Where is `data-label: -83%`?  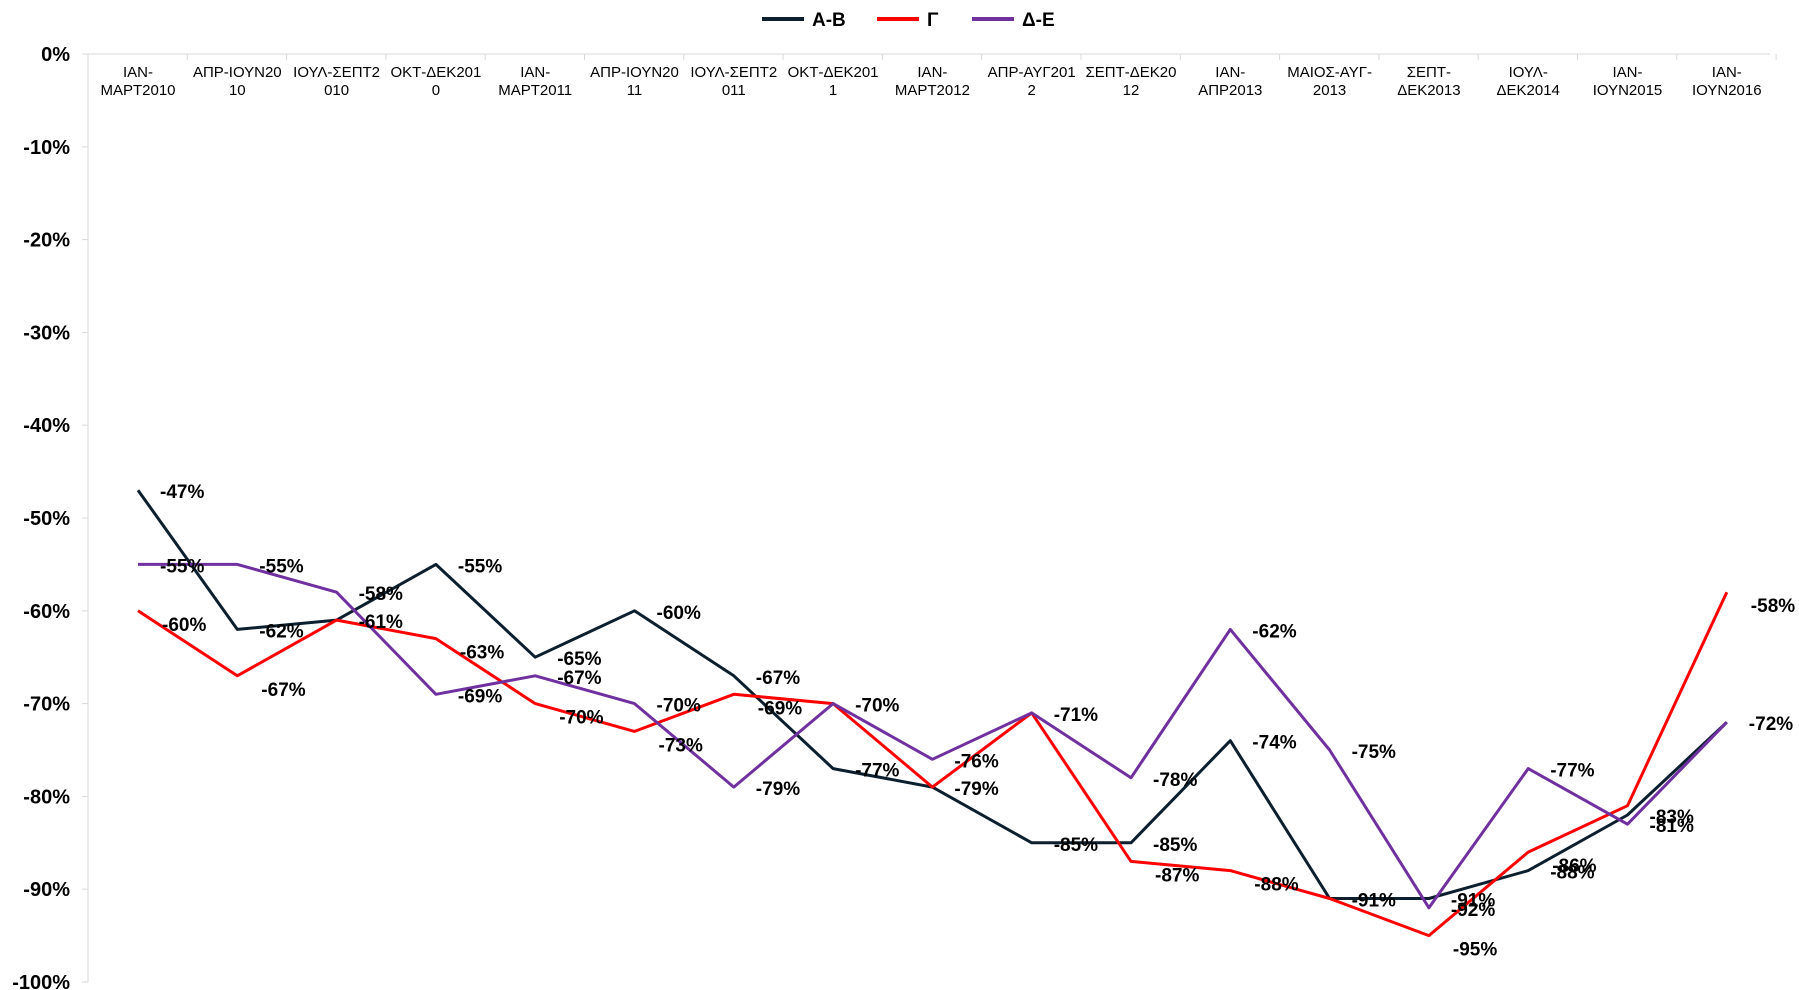 data-label: -83% is located at coordinates (1672, 817).